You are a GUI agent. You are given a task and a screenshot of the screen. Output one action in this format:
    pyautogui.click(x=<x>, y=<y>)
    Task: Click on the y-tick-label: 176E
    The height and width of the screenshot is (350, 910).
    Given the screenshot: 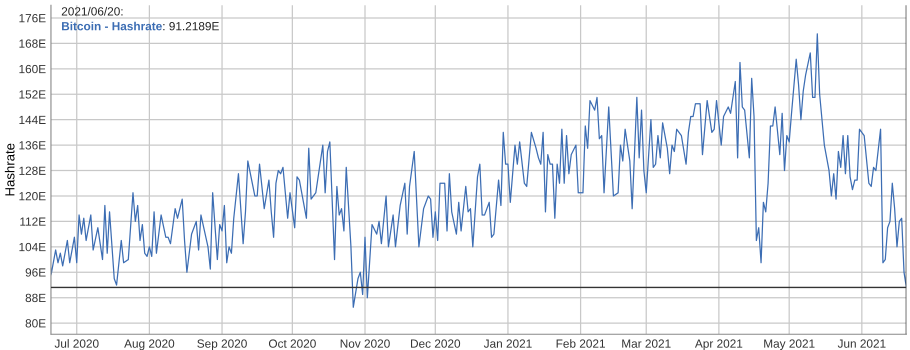 What is the action you would take?
    pyautogui.click(x=32, y=18)
    